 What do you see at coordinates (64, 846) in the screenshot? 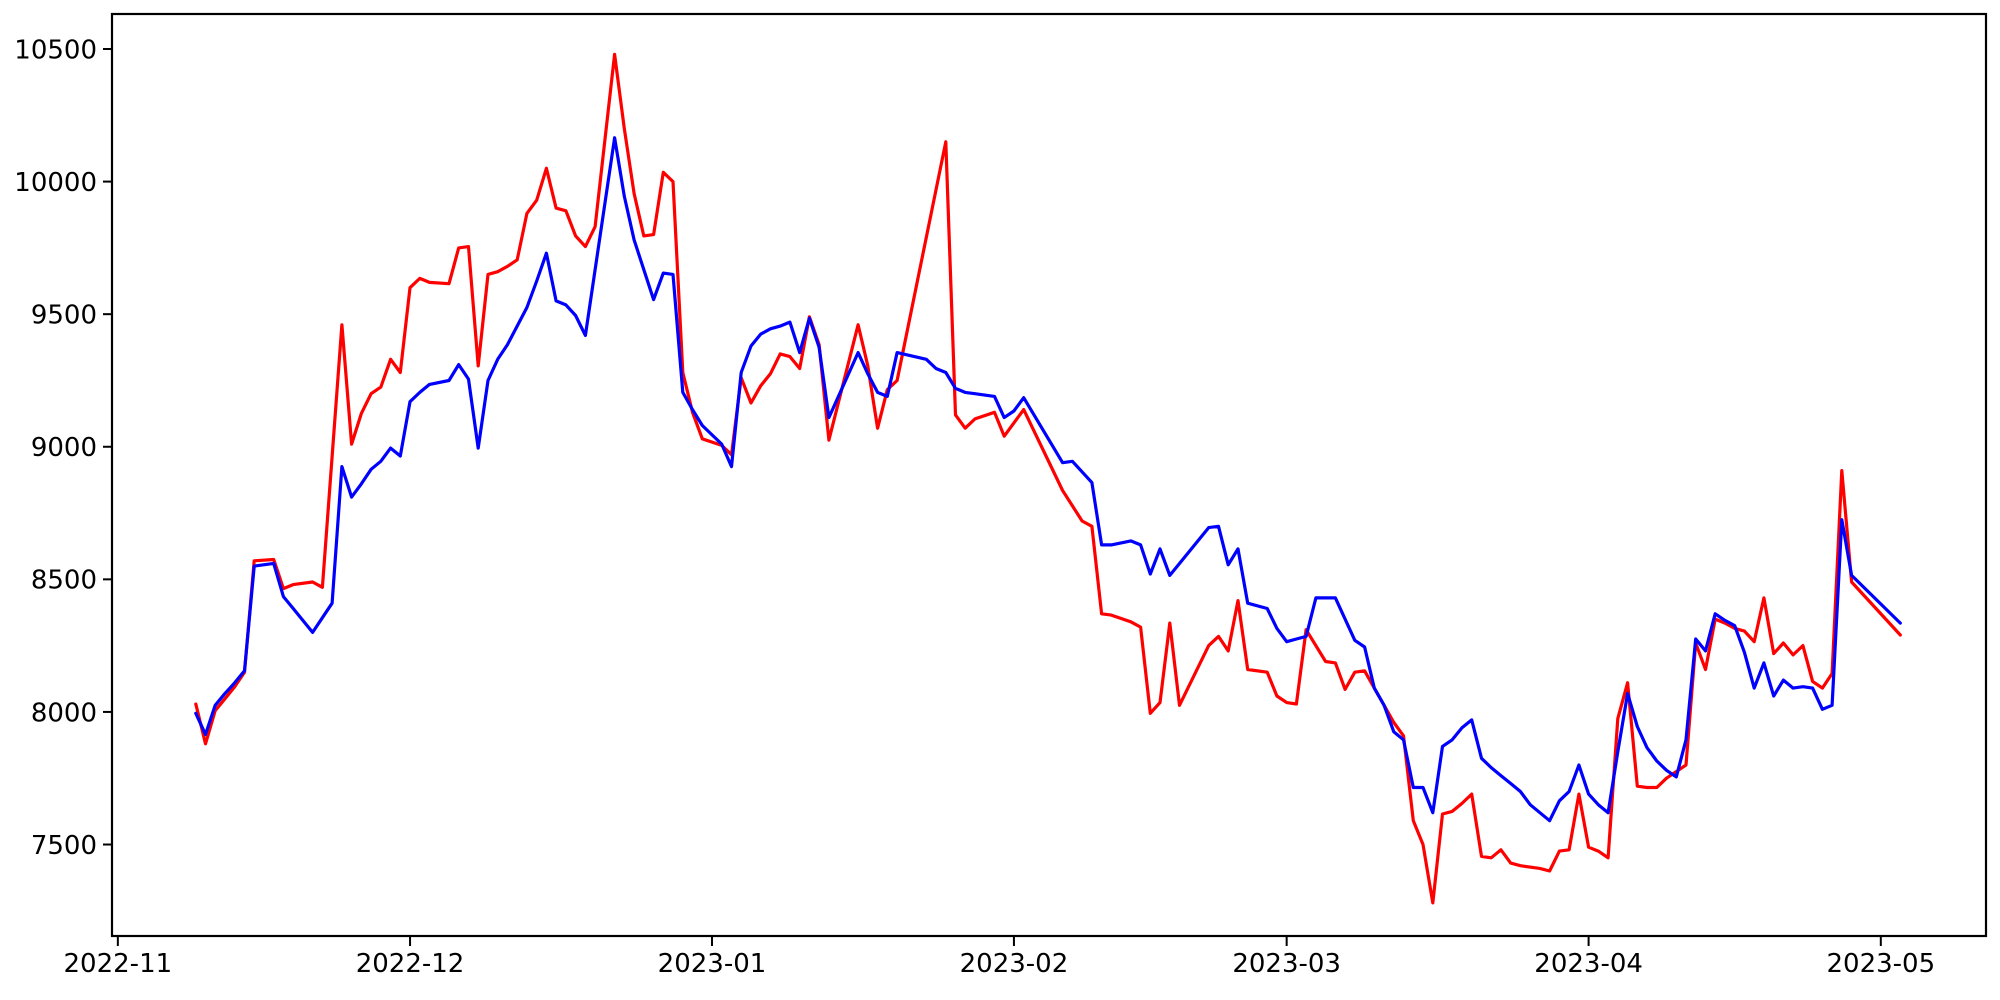
I see `y-tick-label: 7500` at bounding box center [64, 846].